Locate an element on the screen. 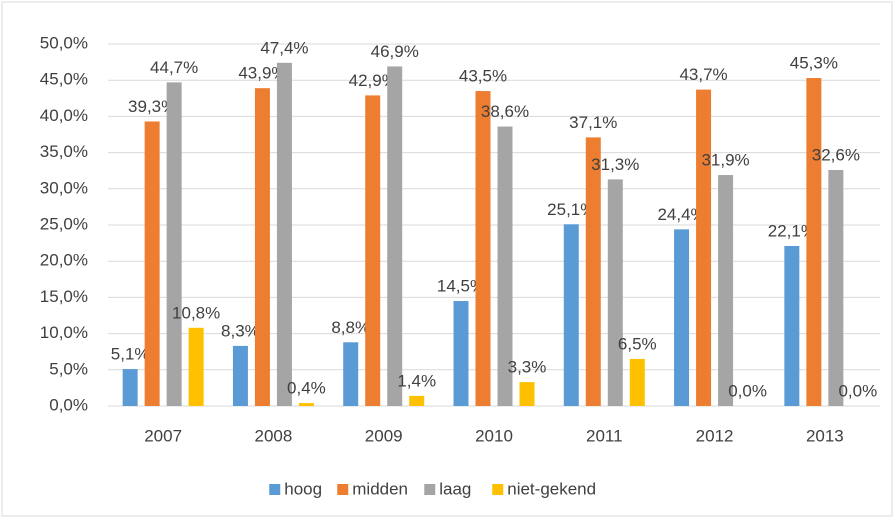  data-label: 45,3% is located at coordinates (814, 63).